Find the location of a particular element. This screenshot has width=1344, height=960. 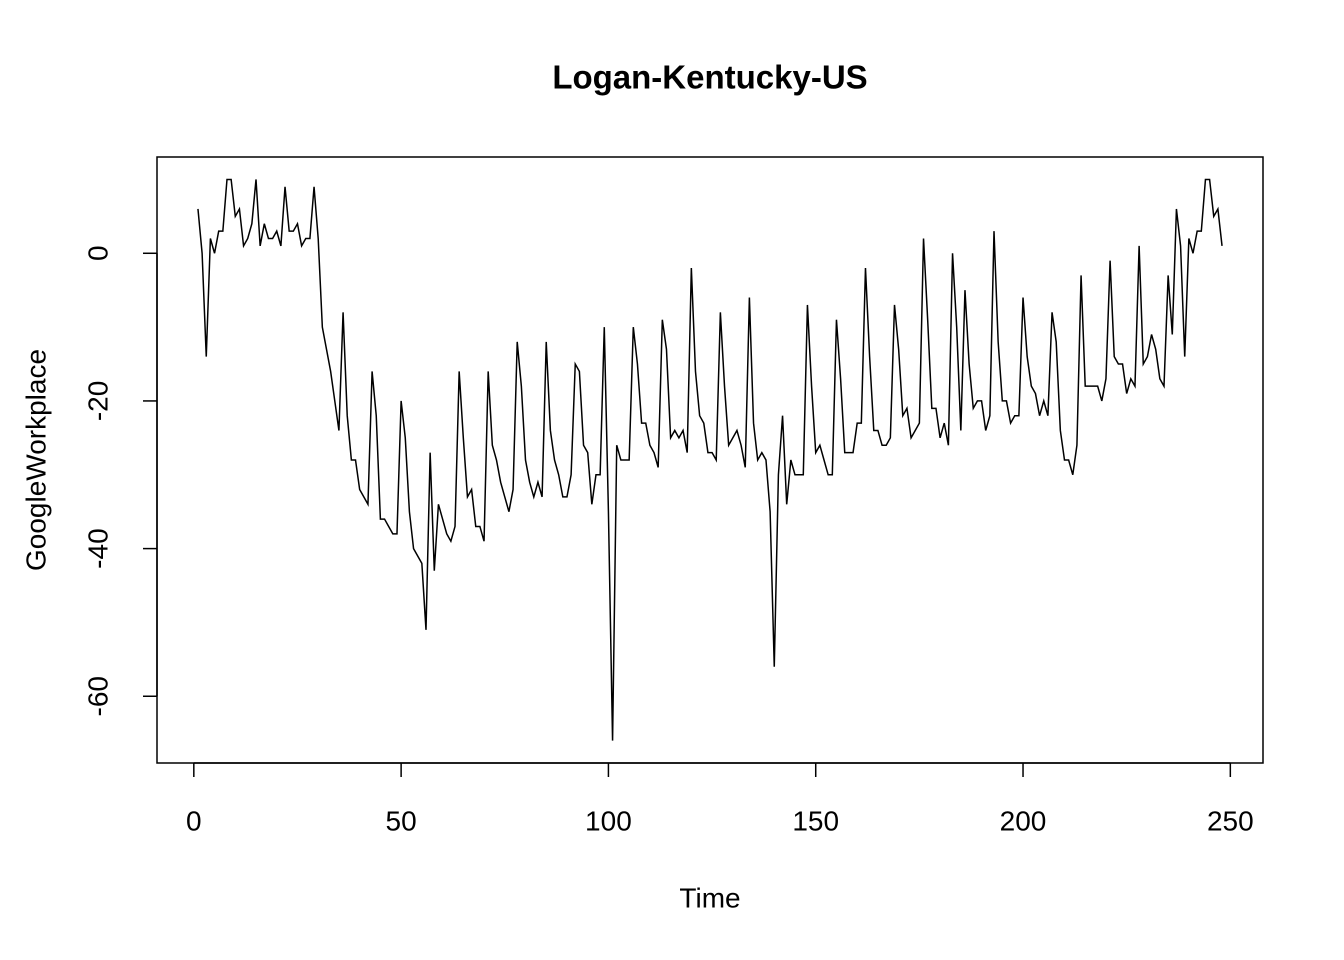

x-axis-label: Time is located at coordinates (709, 897).